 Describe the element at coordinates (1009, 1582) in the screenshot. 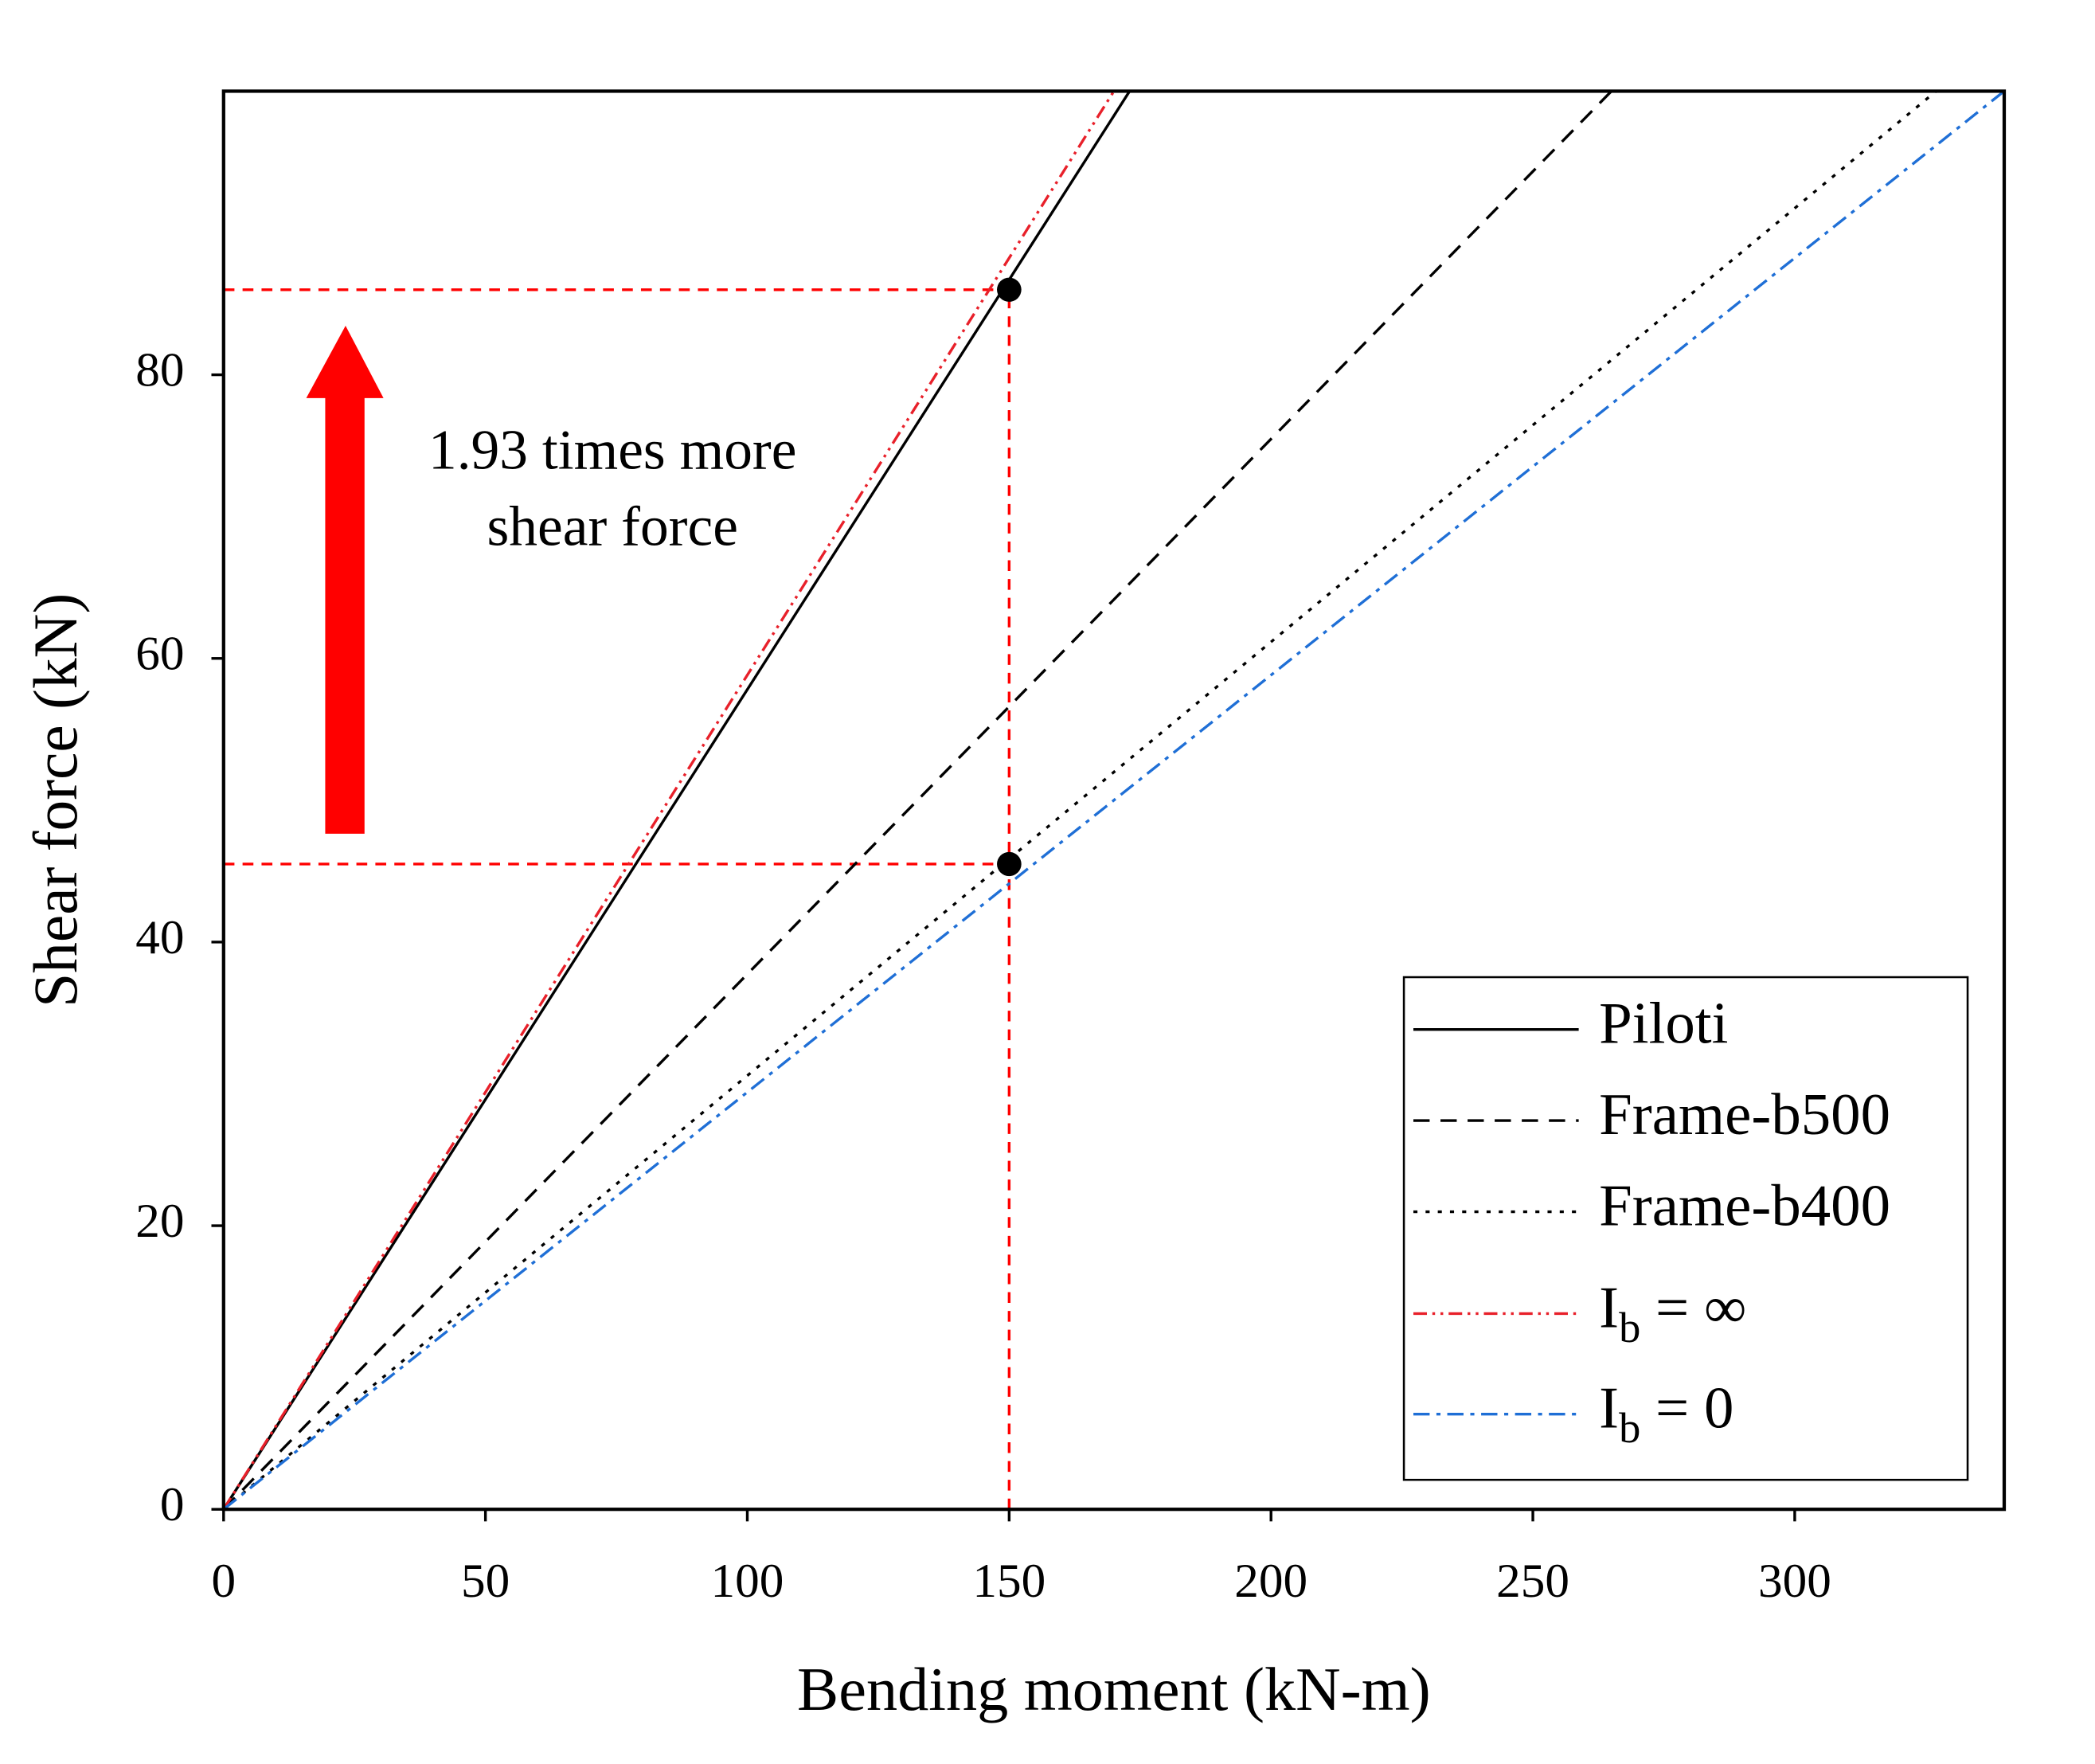

I see `x-tick-label: 150` at that location.